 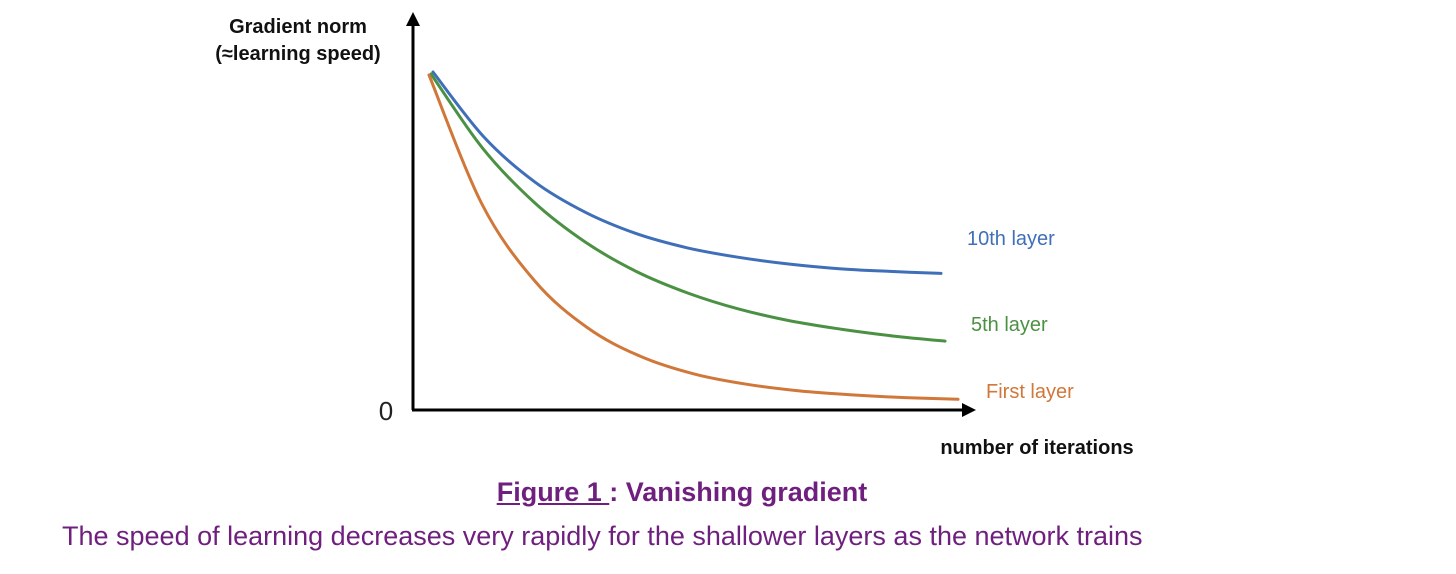 I want to click on x-axis-label: number of iterations, so click(x=1036, y=448).